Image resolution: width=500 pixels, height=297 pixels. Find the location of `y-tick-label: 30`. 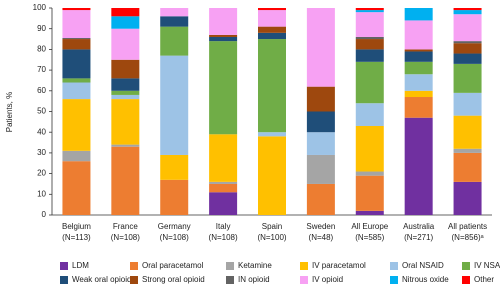

y-tick-label: 30 is located at coordinates (41, 152).